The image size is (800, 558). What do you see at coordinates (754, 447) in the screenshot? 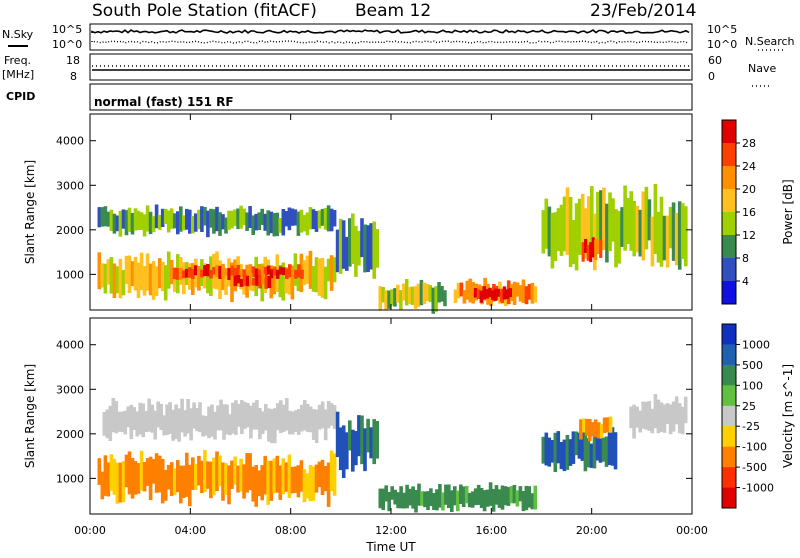
I see `colorbar-tick-label: -100` at bounding box center [754, 447].